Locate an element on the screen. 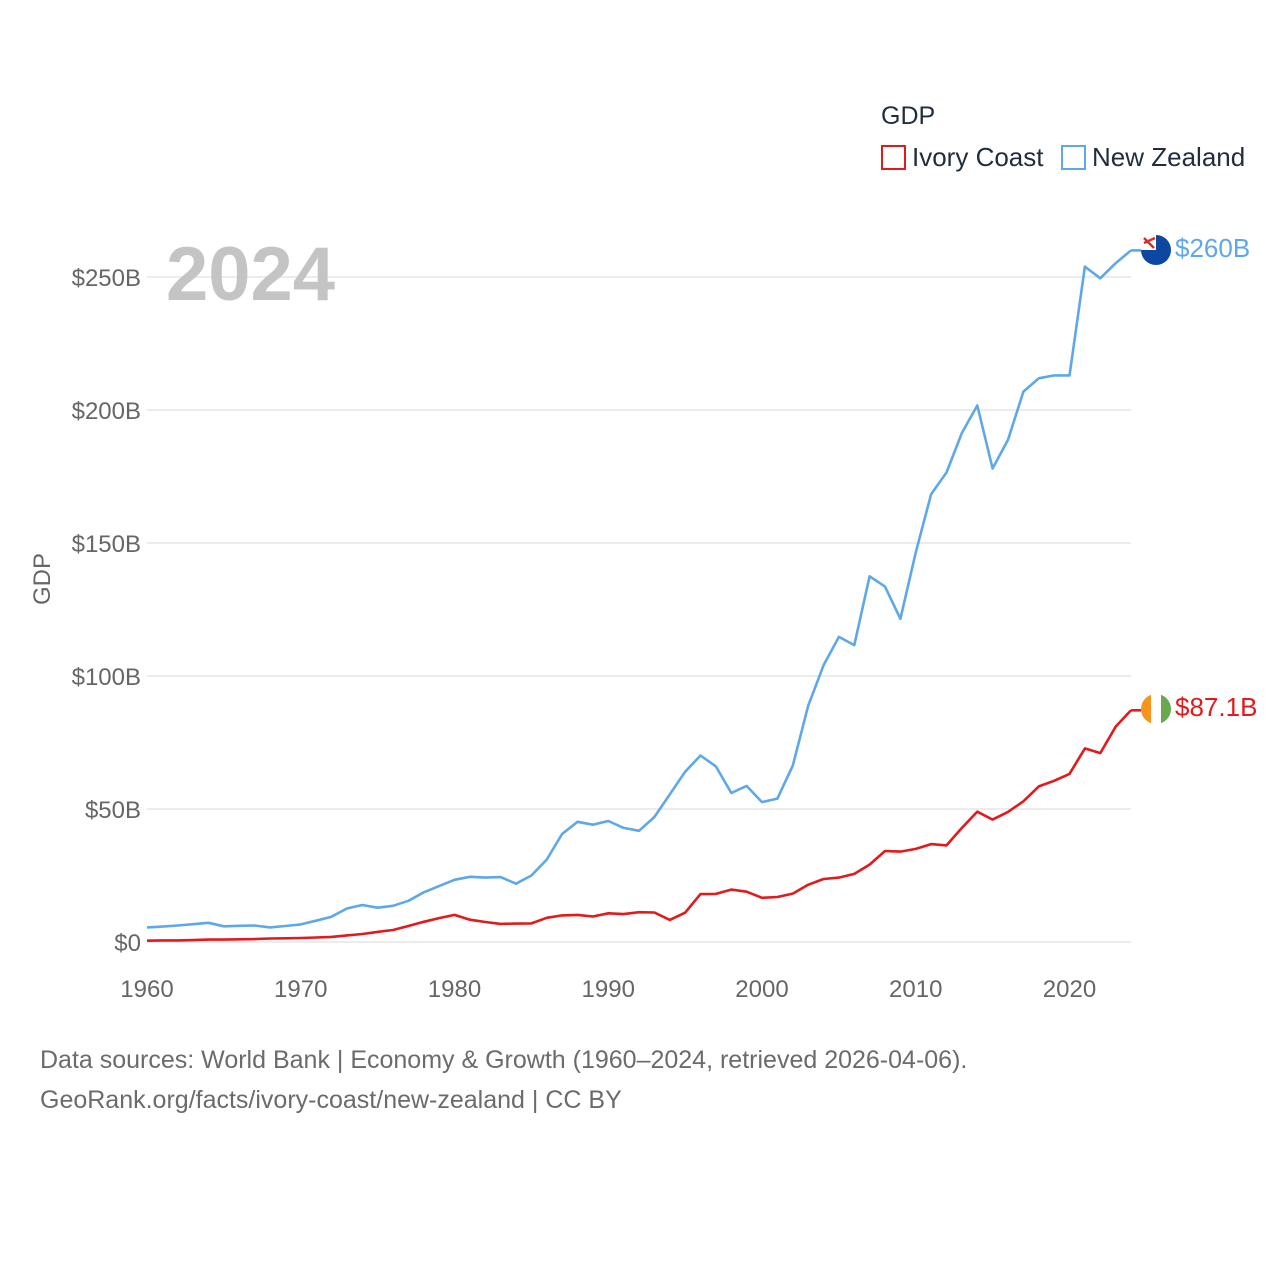 The height and width of the screenshot is (1280, 1280). legend-label-new-zealand: New Zealand is located at coordinates (1168, 157).